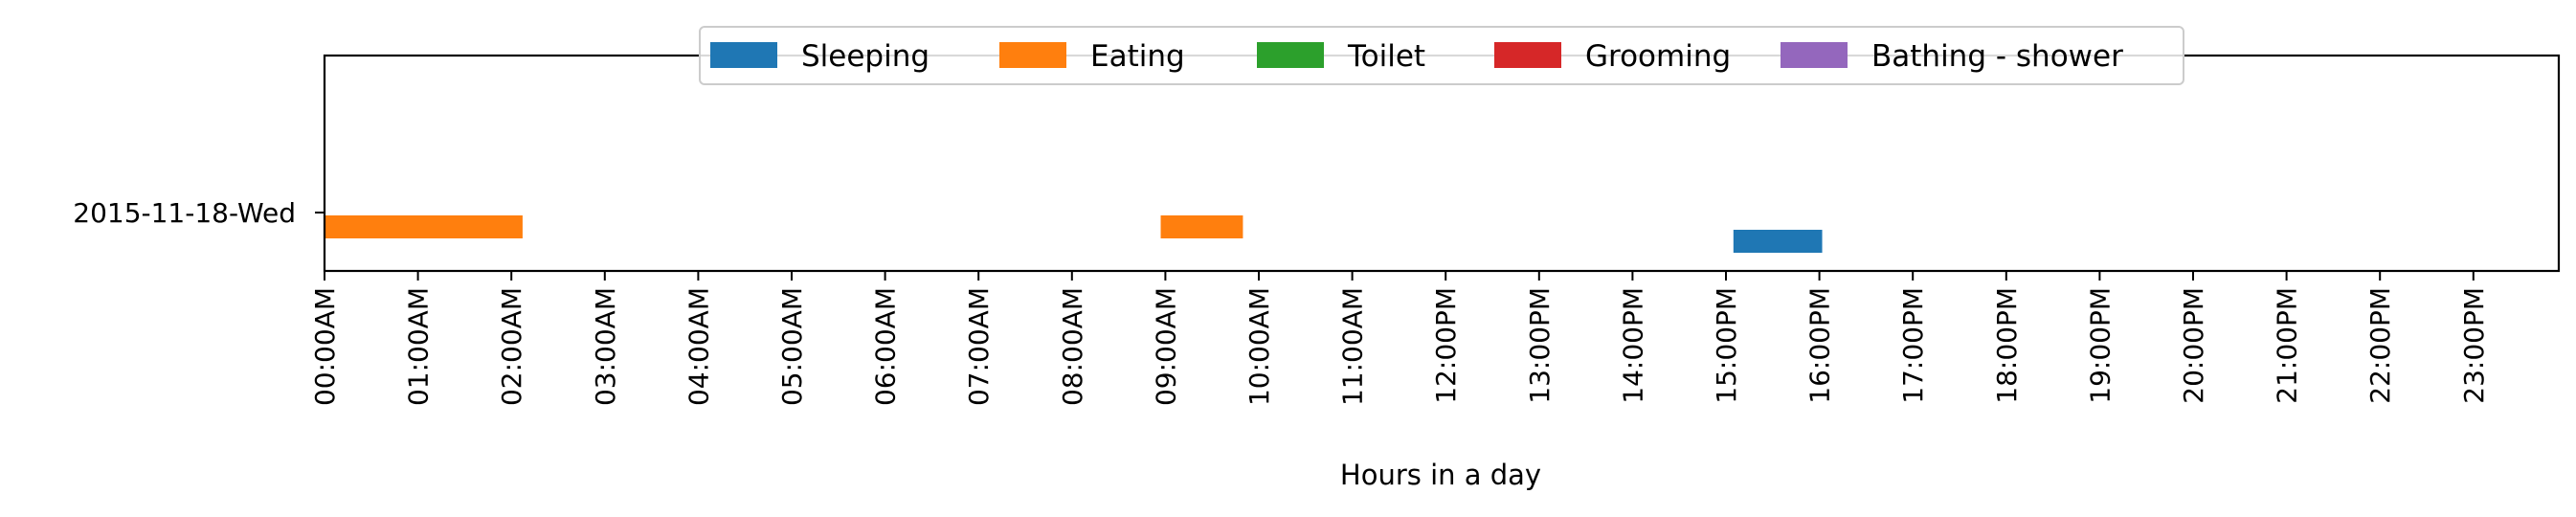 This screenshot has width=2576, height=517. I want to click on x-tick-label: 11:00AM, so click(1353, 346).